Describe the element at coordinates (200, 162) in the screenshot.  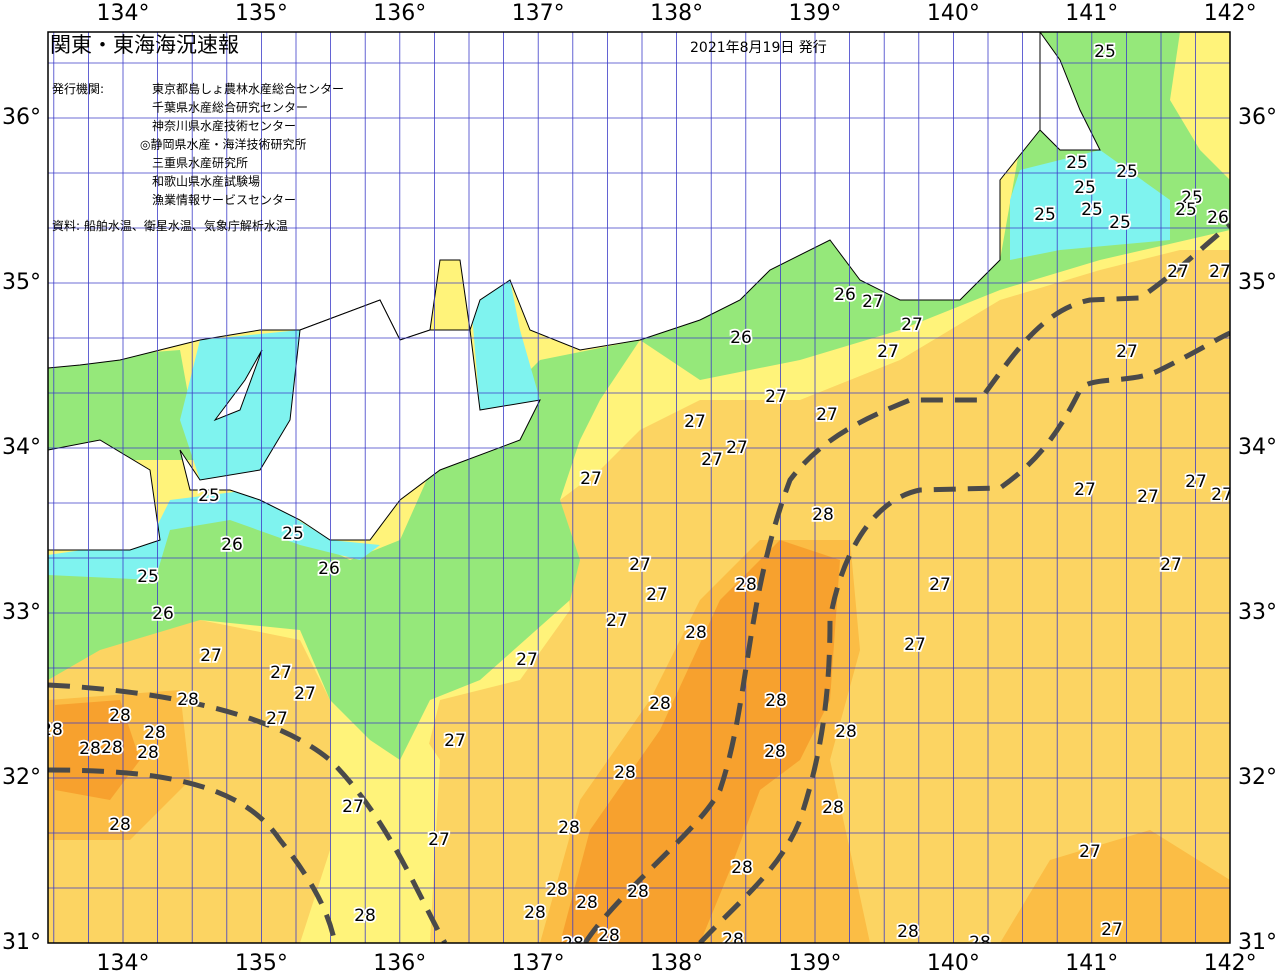
I see `issuer: 三重県水産研究所` at that location.